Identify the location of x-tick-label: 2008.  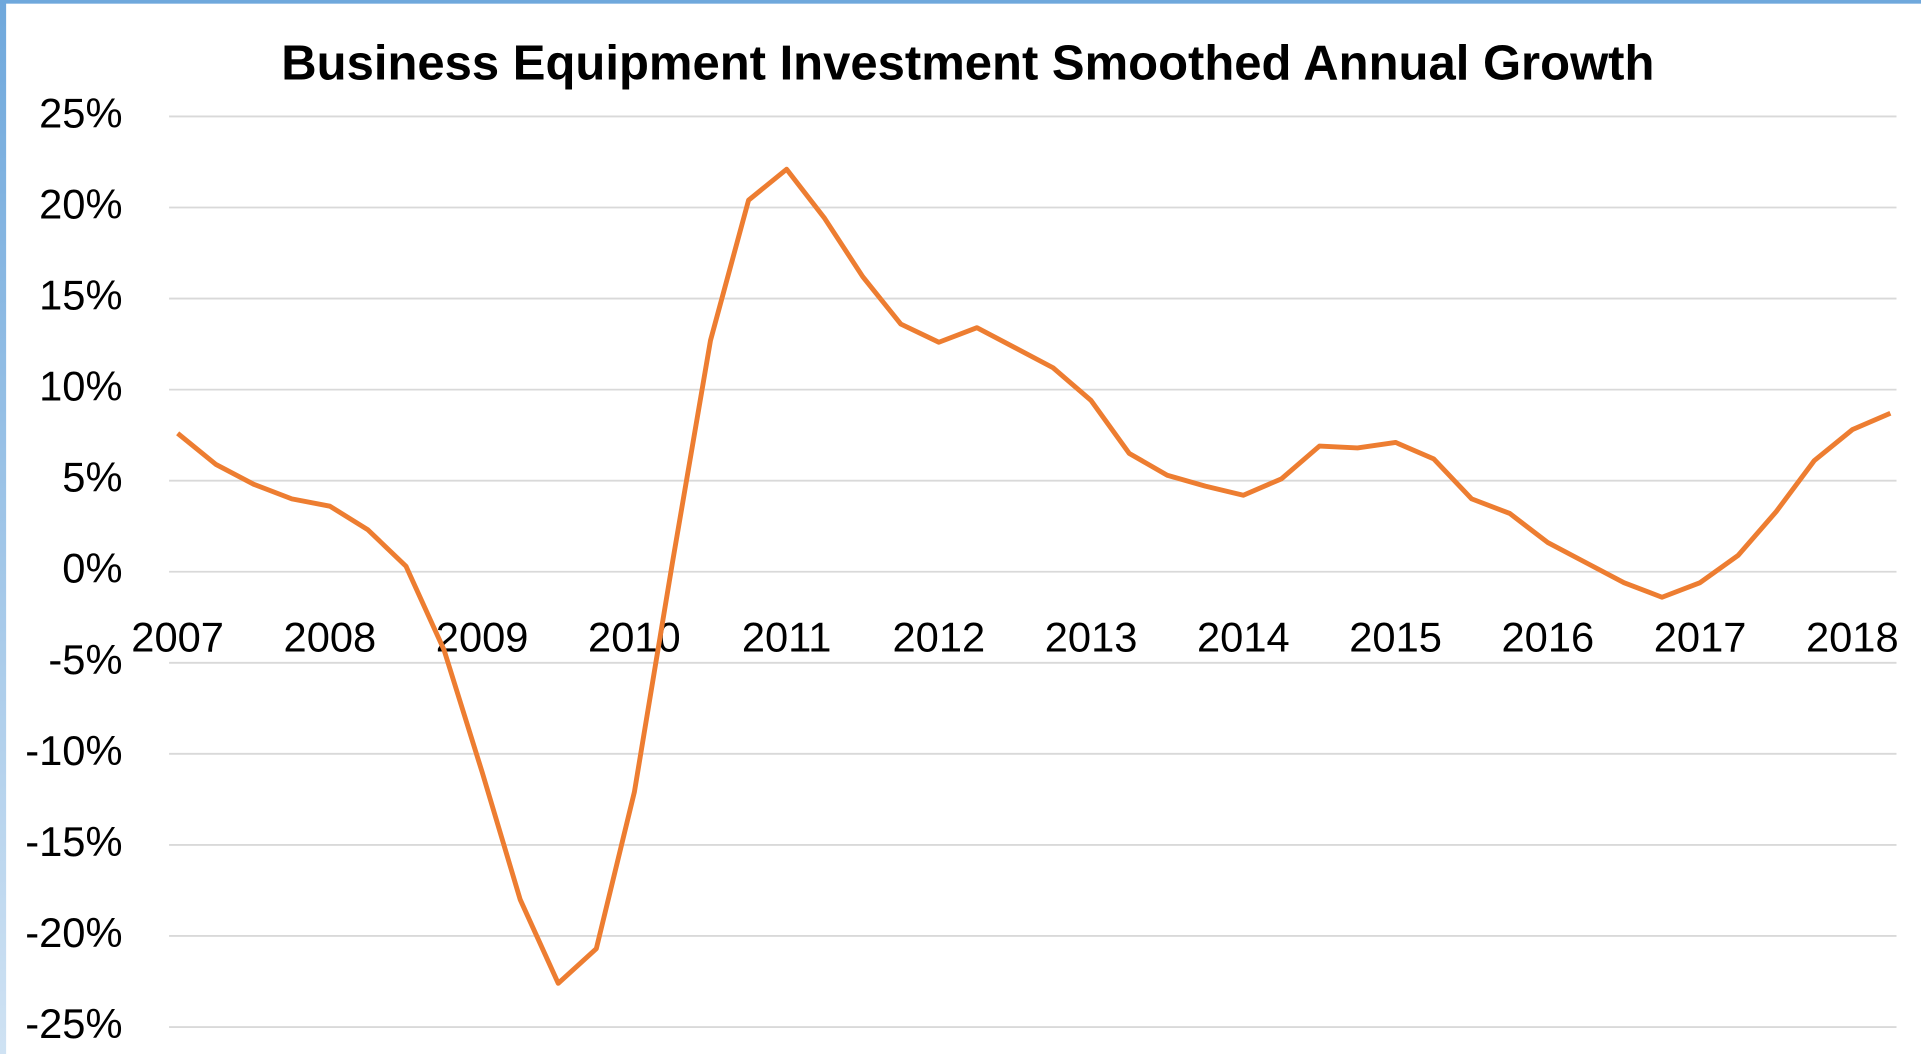
(330, 636).